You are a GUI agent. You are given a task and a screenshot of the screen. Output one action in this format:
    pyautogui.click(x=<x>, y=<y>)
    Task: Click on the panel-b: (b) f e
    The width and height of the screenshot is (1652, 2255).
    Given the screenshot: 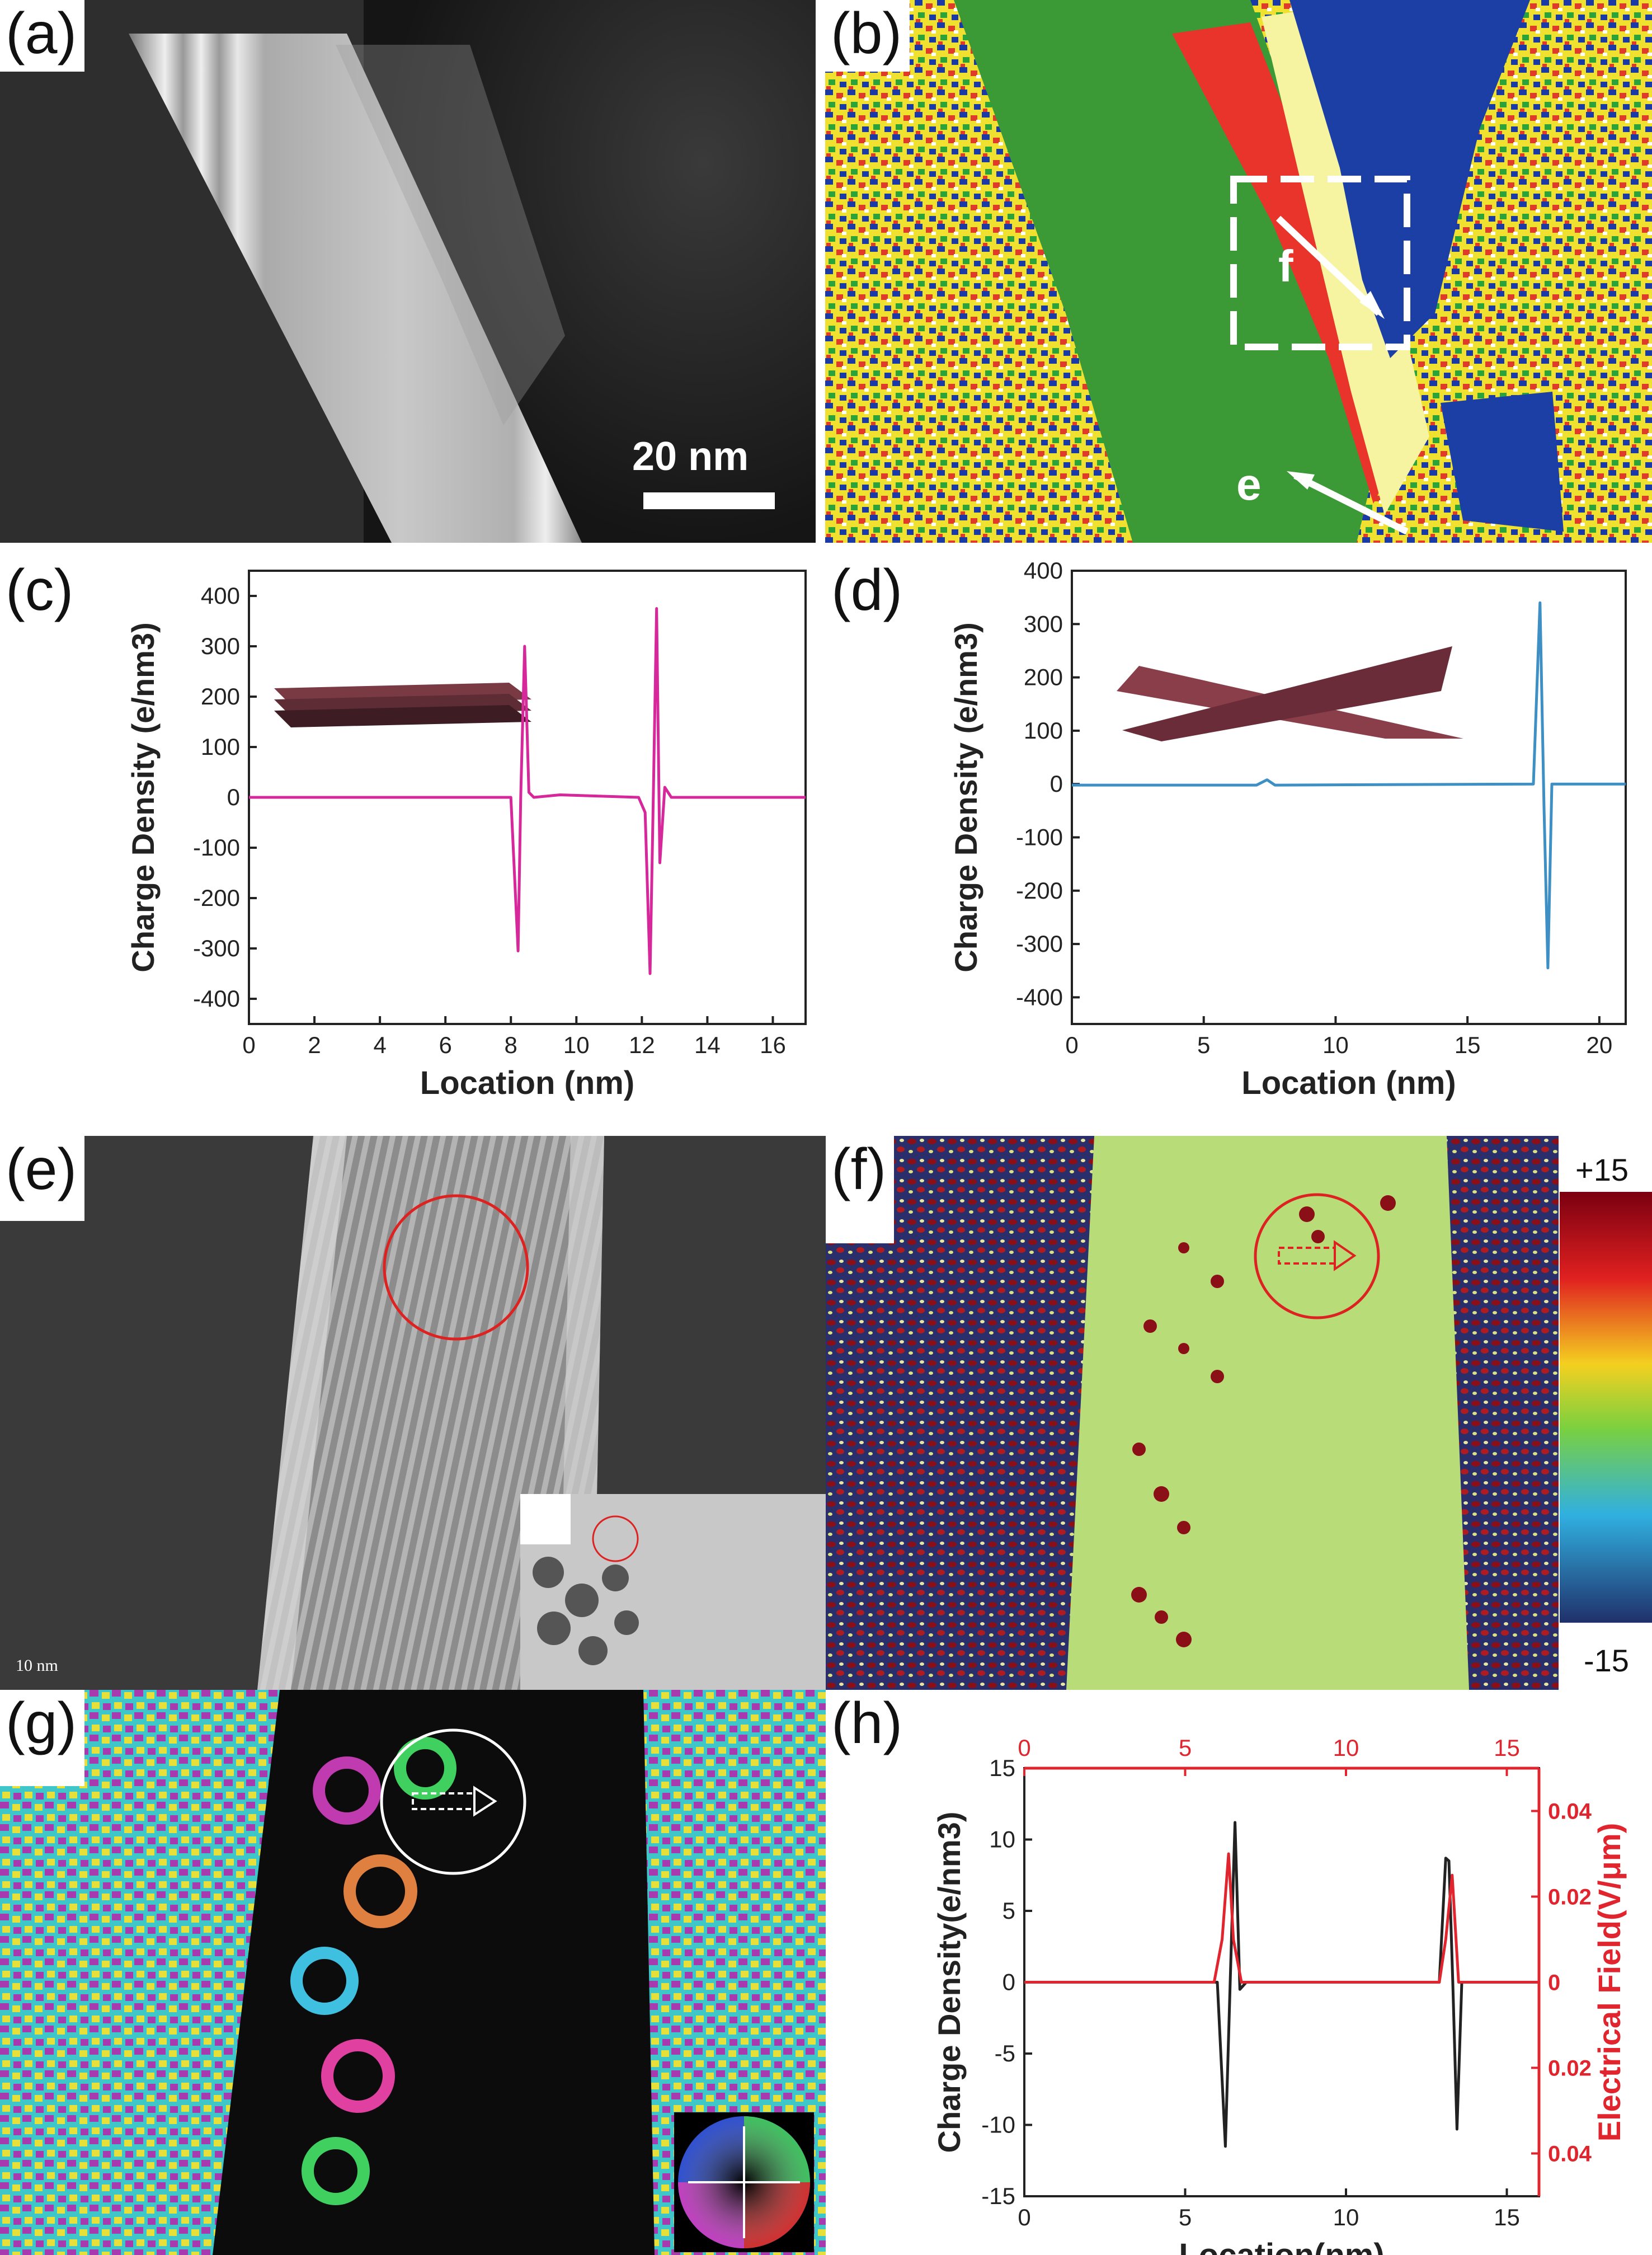 What is the action you would take?
    pyautogui.click(x=1239, y=271)
    